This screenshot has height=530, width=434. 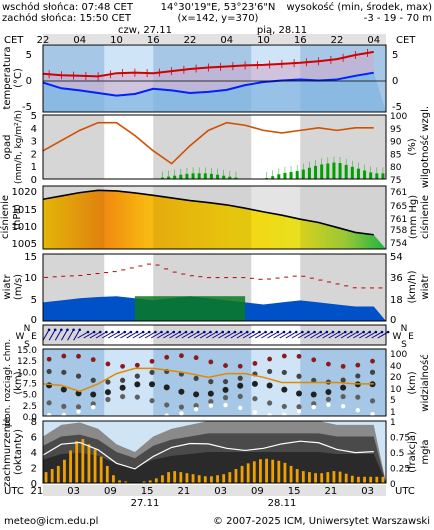 I want to click on humidity-tick: 90, so click(x=396, y=143).